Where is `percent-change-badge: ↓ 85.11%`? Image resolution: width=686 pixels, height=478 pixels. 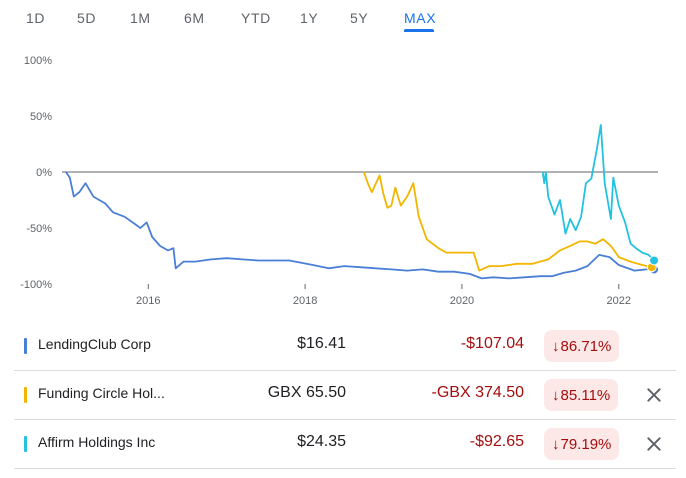 percent-change-badge: ↓ 85.11% is located at coordinates (581, 395).